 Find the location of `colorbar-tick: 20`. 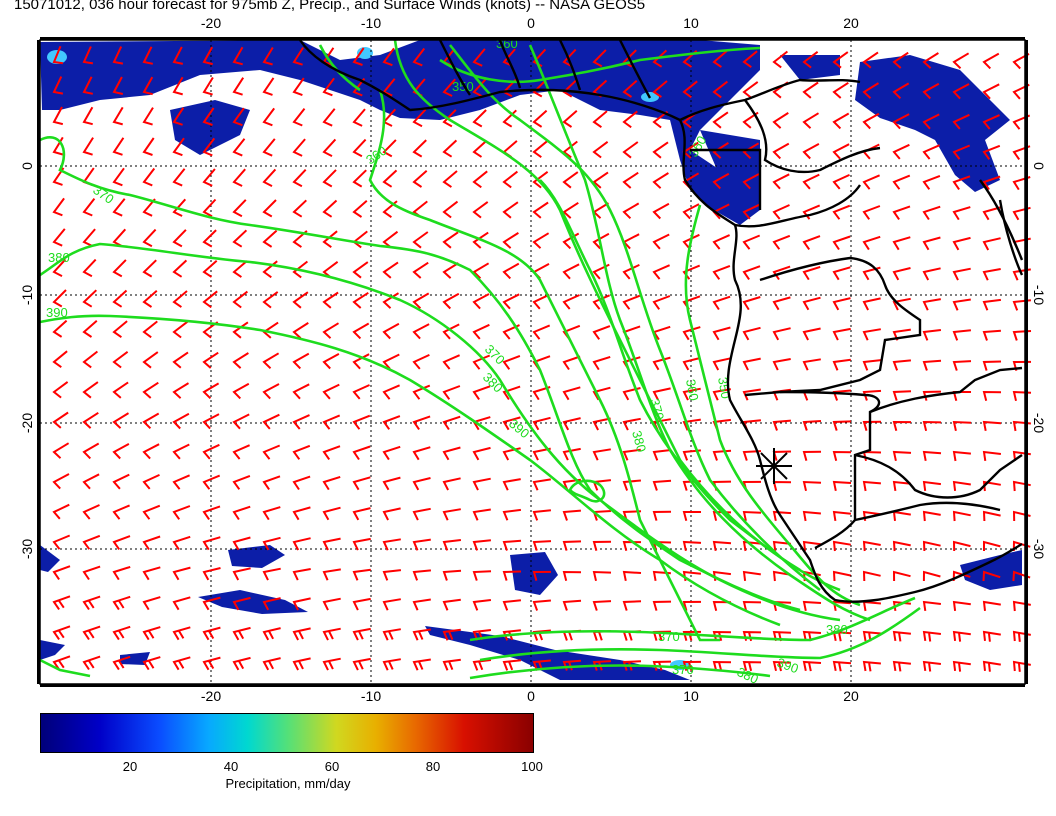

colorbar-tick: 20 is located at coordinates (130, 766).